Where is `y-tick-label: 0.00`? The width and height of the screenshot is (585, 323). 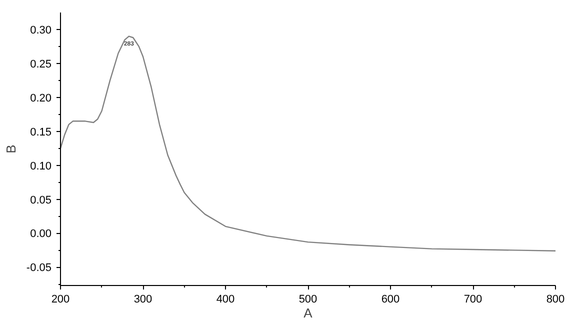 y-tick-label: 0.00 is located at coordinates (41, 234).